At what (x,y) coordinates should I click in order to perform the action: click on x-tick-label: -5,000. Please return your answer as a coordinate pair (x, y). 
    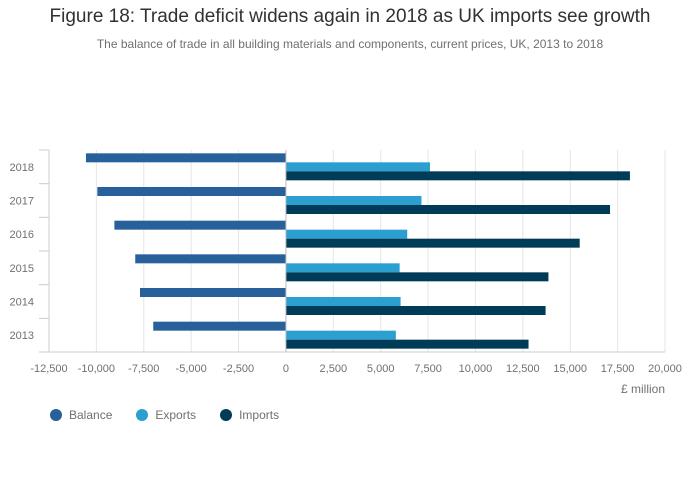
    Looking at the image, I should click on (191, 369).